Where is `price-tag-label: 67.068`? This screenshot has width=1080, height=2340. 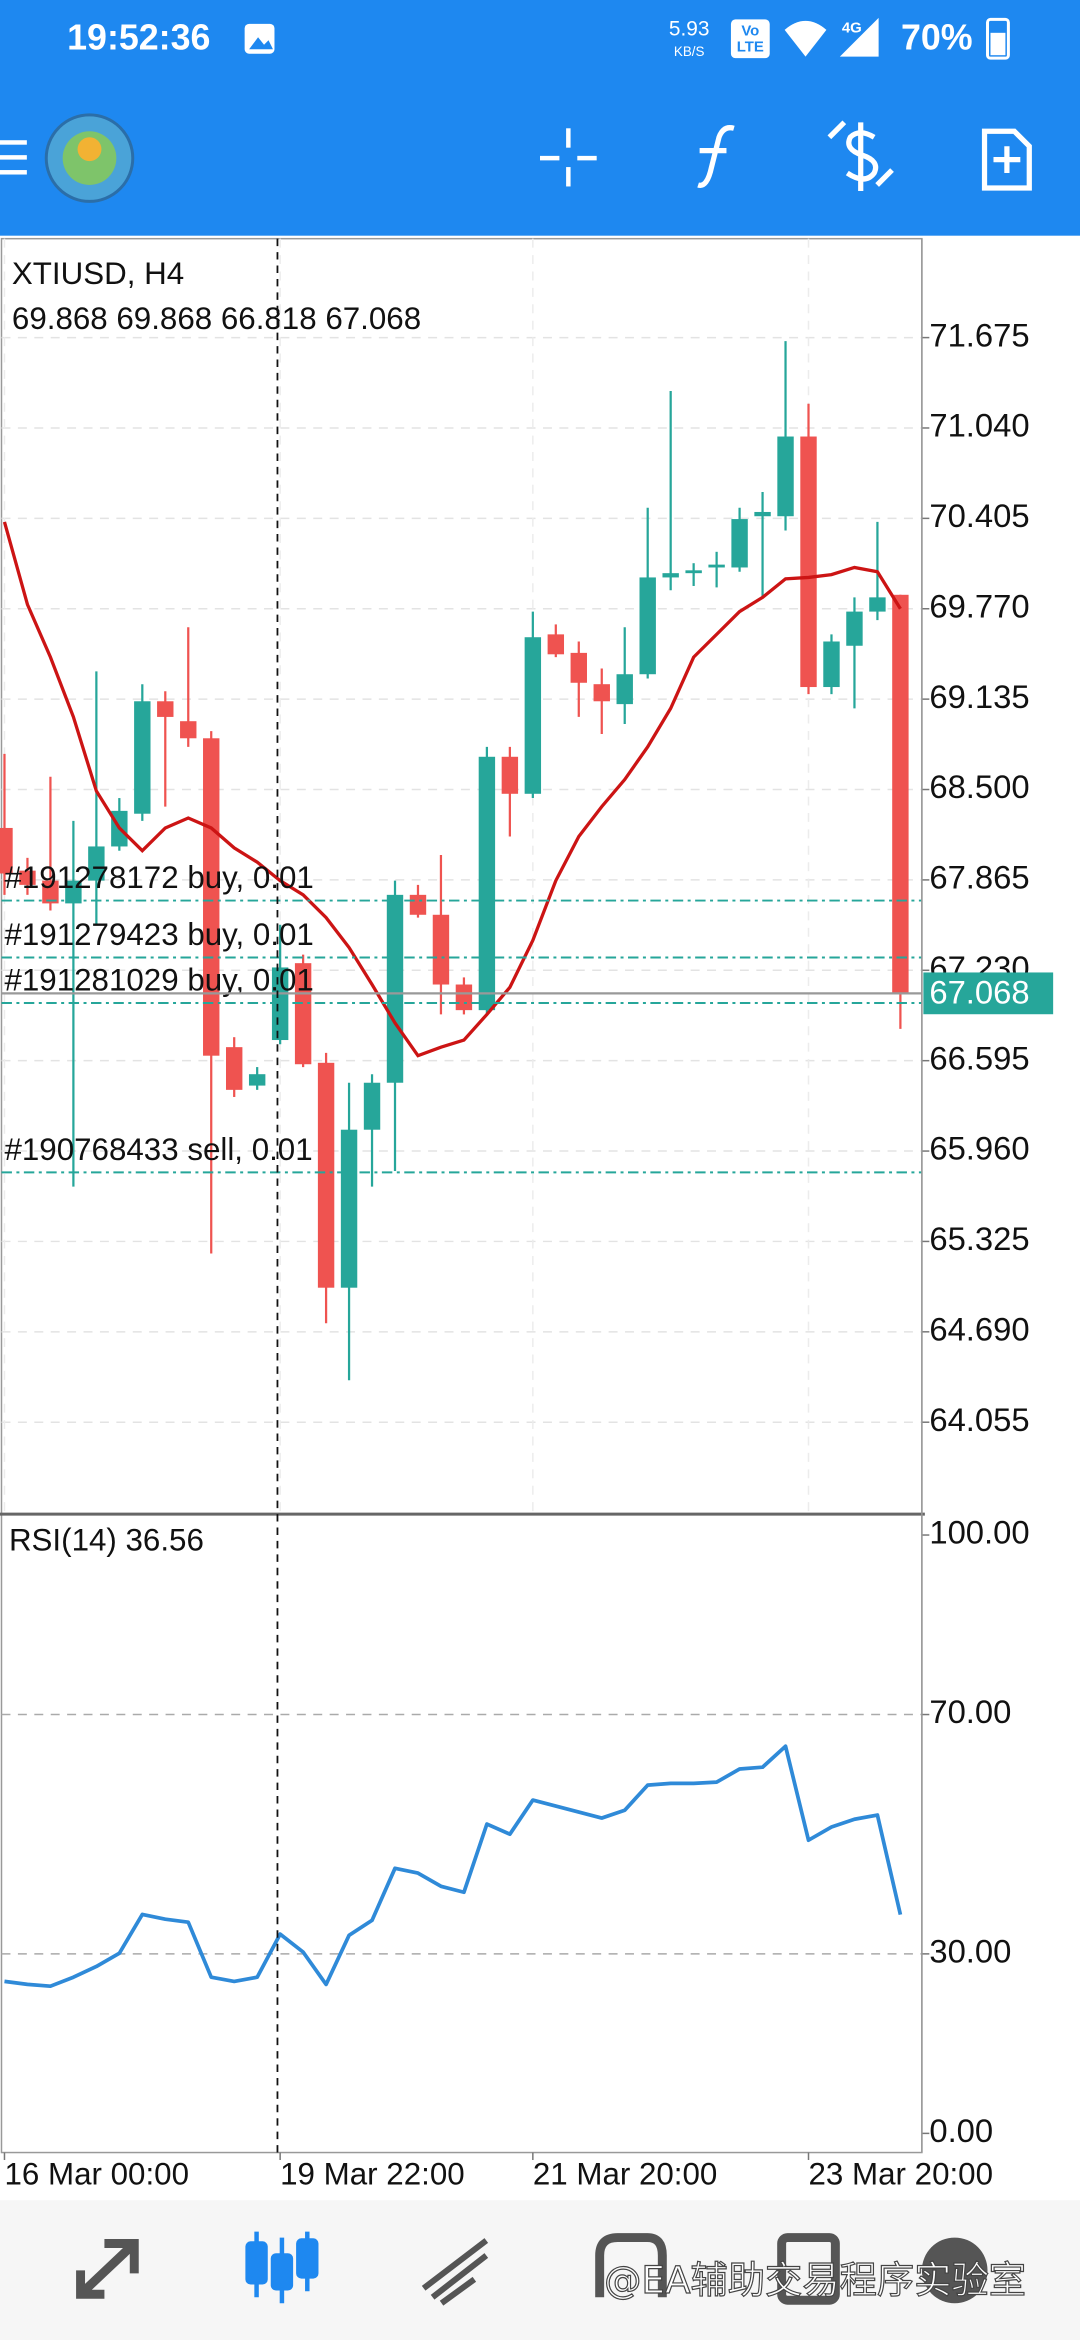 price-tag-label: 67.068 is located at coordinates (979, 992).